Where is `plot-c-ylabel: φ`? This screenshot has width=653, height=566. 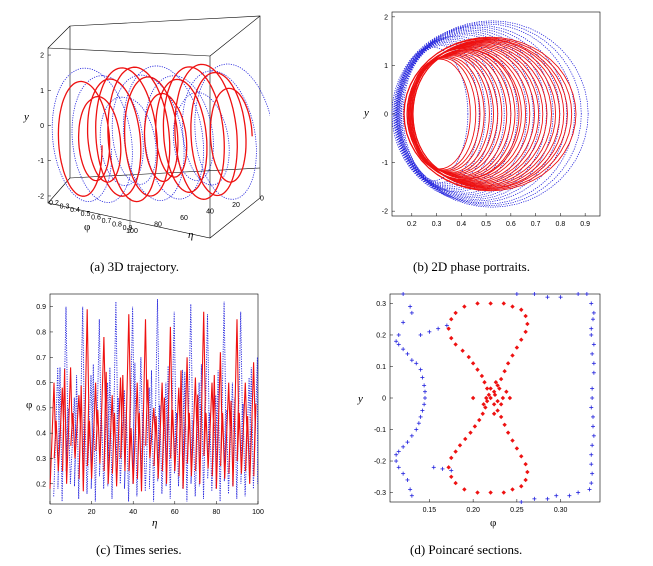
plot-c-ylabel: φ is located at coordinates (29, 405).